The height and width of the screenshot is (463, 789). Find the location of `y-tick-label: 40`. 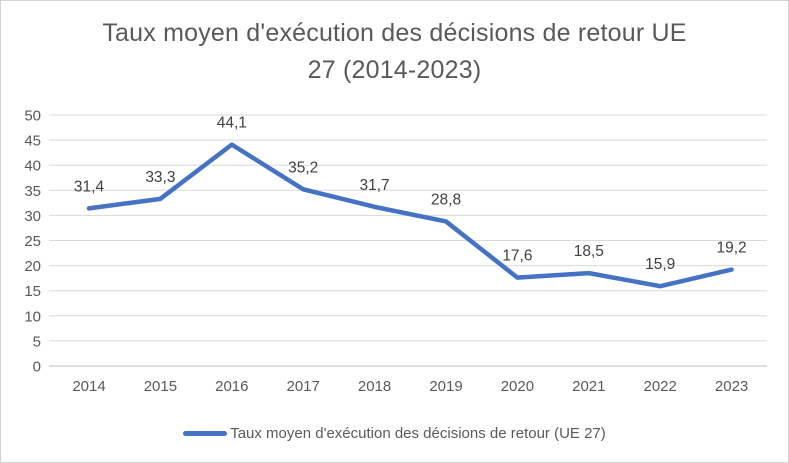

y-tick-label: 40 is located at coordinates (32, 166).